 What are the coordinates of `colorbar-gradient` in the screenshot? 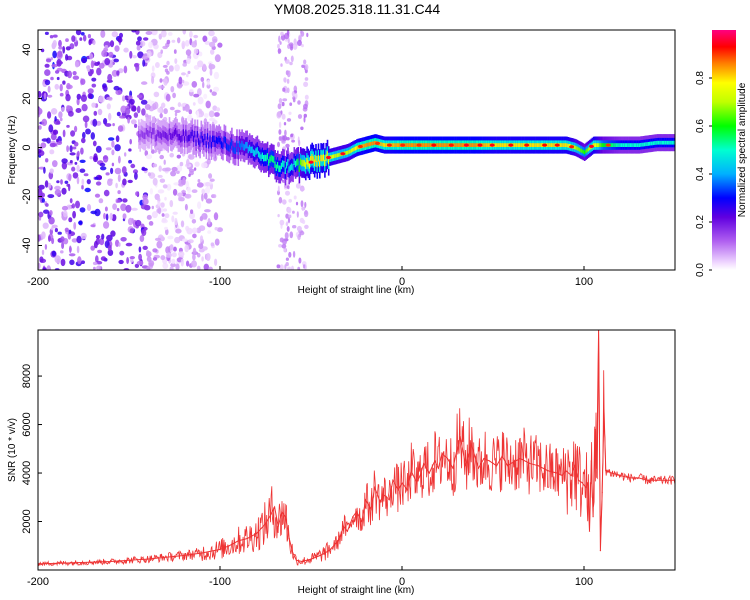 It's located at (724, 150).